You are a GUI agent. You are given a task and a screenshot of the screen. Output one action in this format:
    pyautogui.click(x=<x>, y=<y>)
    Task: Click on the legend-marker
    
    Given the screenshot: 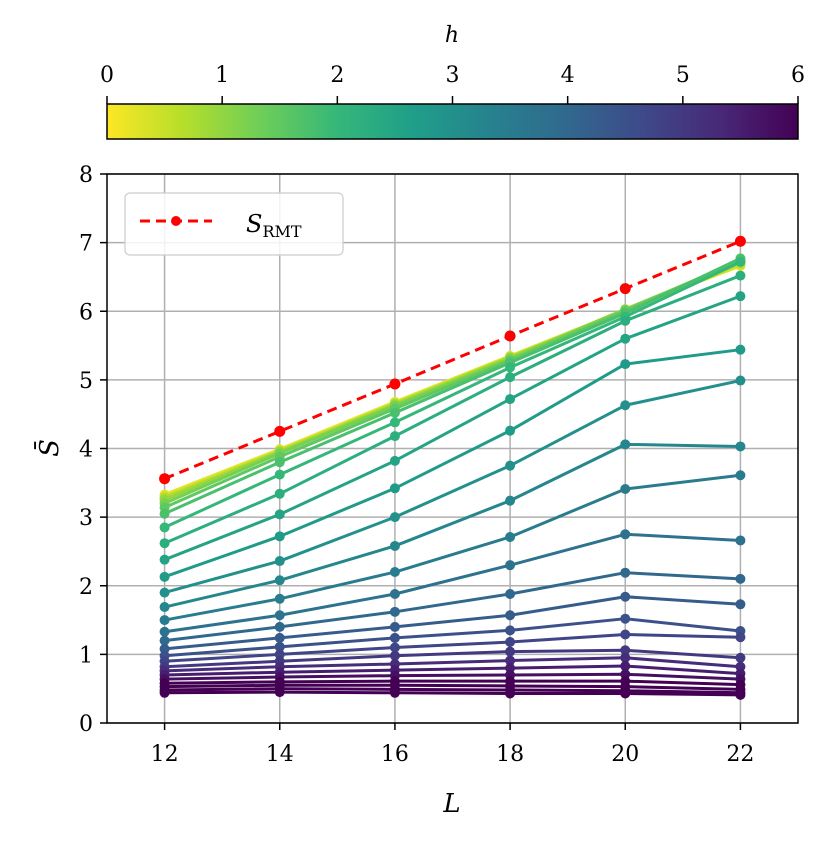 What is the action you would take?
    pyautogui.click(x=176, y=221)
    